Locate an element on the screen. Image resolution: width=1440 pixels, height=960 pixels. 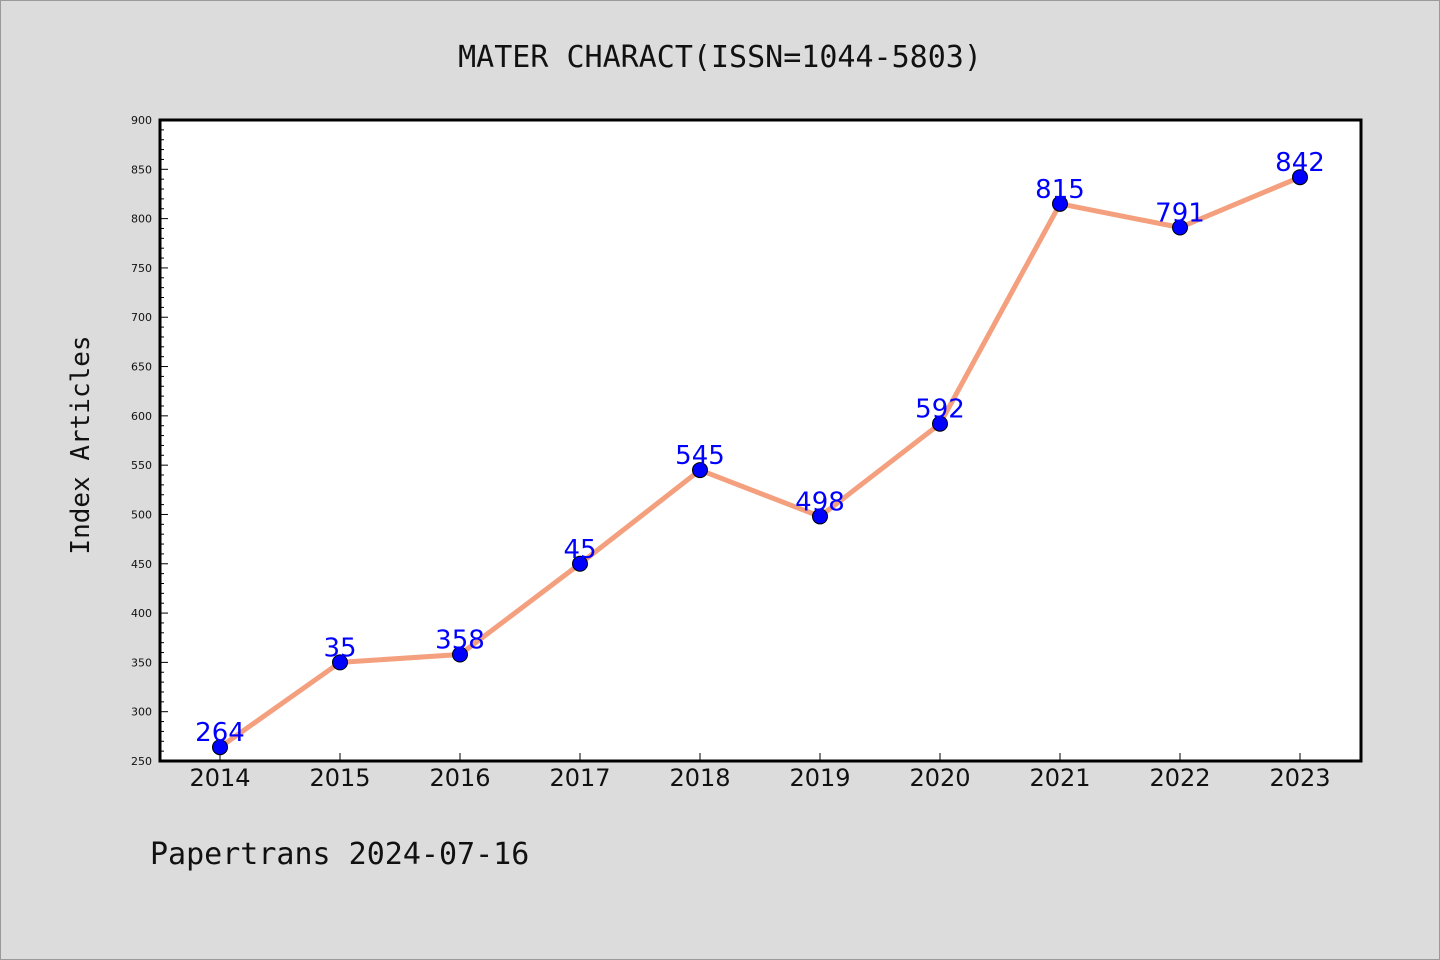
data-label: 264 is located at coordinates (220, 733).